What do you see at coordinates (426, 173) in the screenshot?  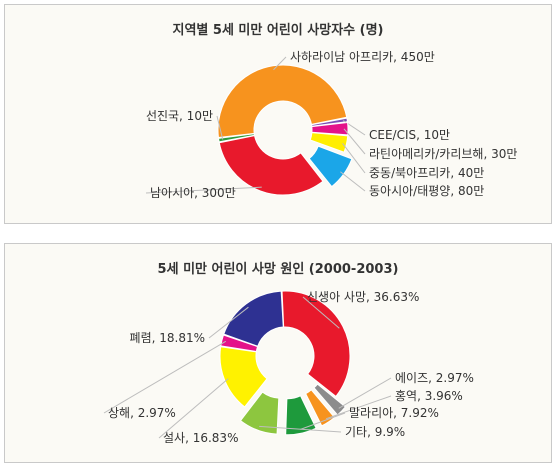 I see `slice-label: 중동/북아프리카, 40만` at bounding box center [426, 173].